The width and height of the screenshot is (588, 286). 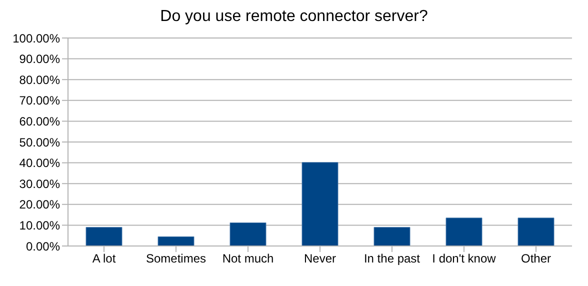 What do you see at coordinates (176, 259) in the screenshot?
I see `x-tick-label: Sometimes` at bounding box center [176, 259].